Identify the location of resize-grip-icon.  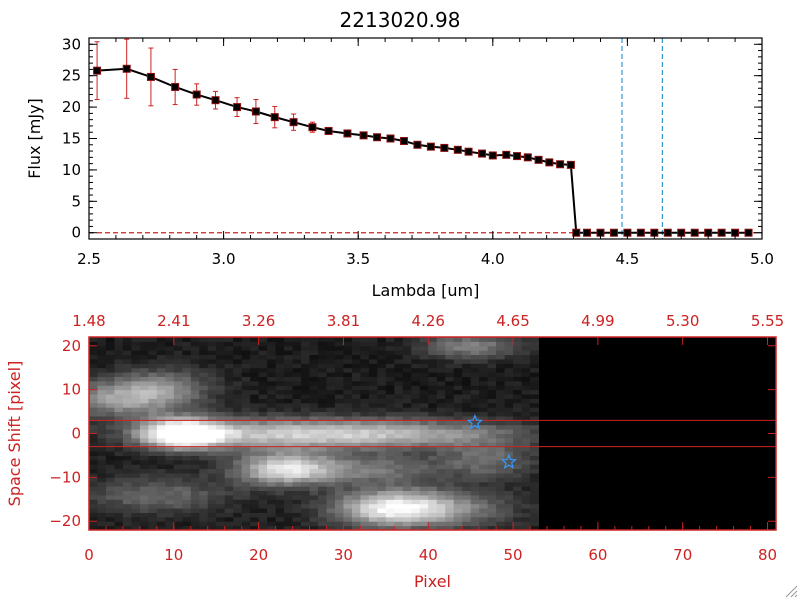
(791, 591).